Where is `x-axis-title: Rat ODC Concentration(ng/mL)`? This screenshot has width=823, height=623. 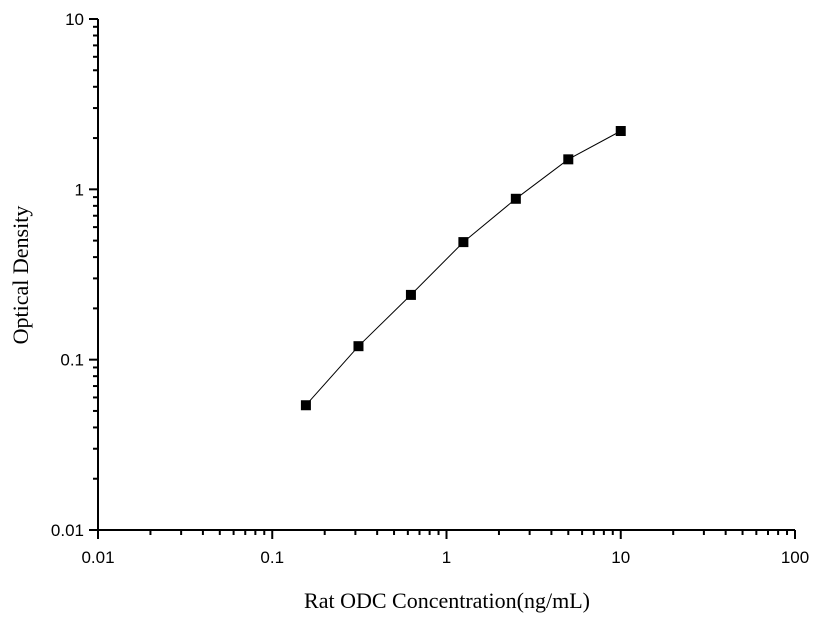
x-axis-title: Rat ODC Concentration(ng/mL) is located at coordinates (447, 600).